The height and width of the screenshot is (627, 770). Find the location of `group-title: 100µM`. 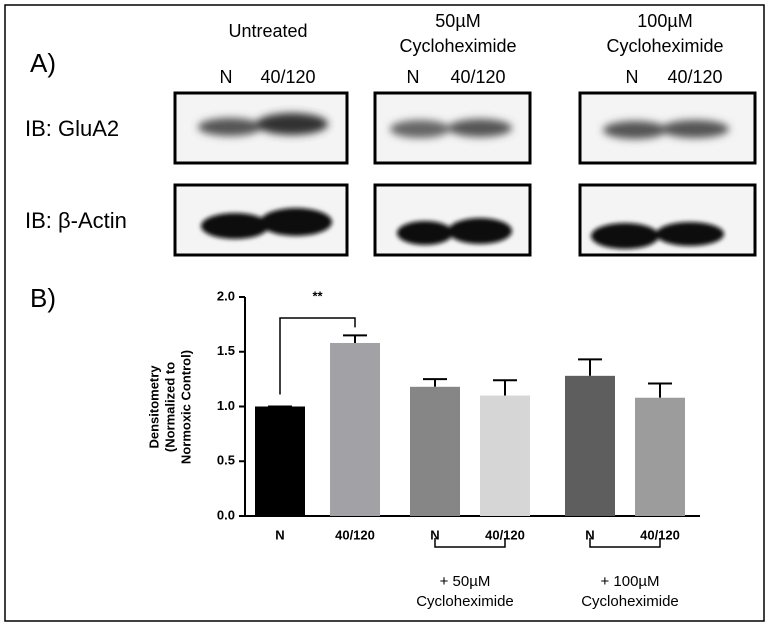

group-title: 100µM is located at coordinates (664, 21).